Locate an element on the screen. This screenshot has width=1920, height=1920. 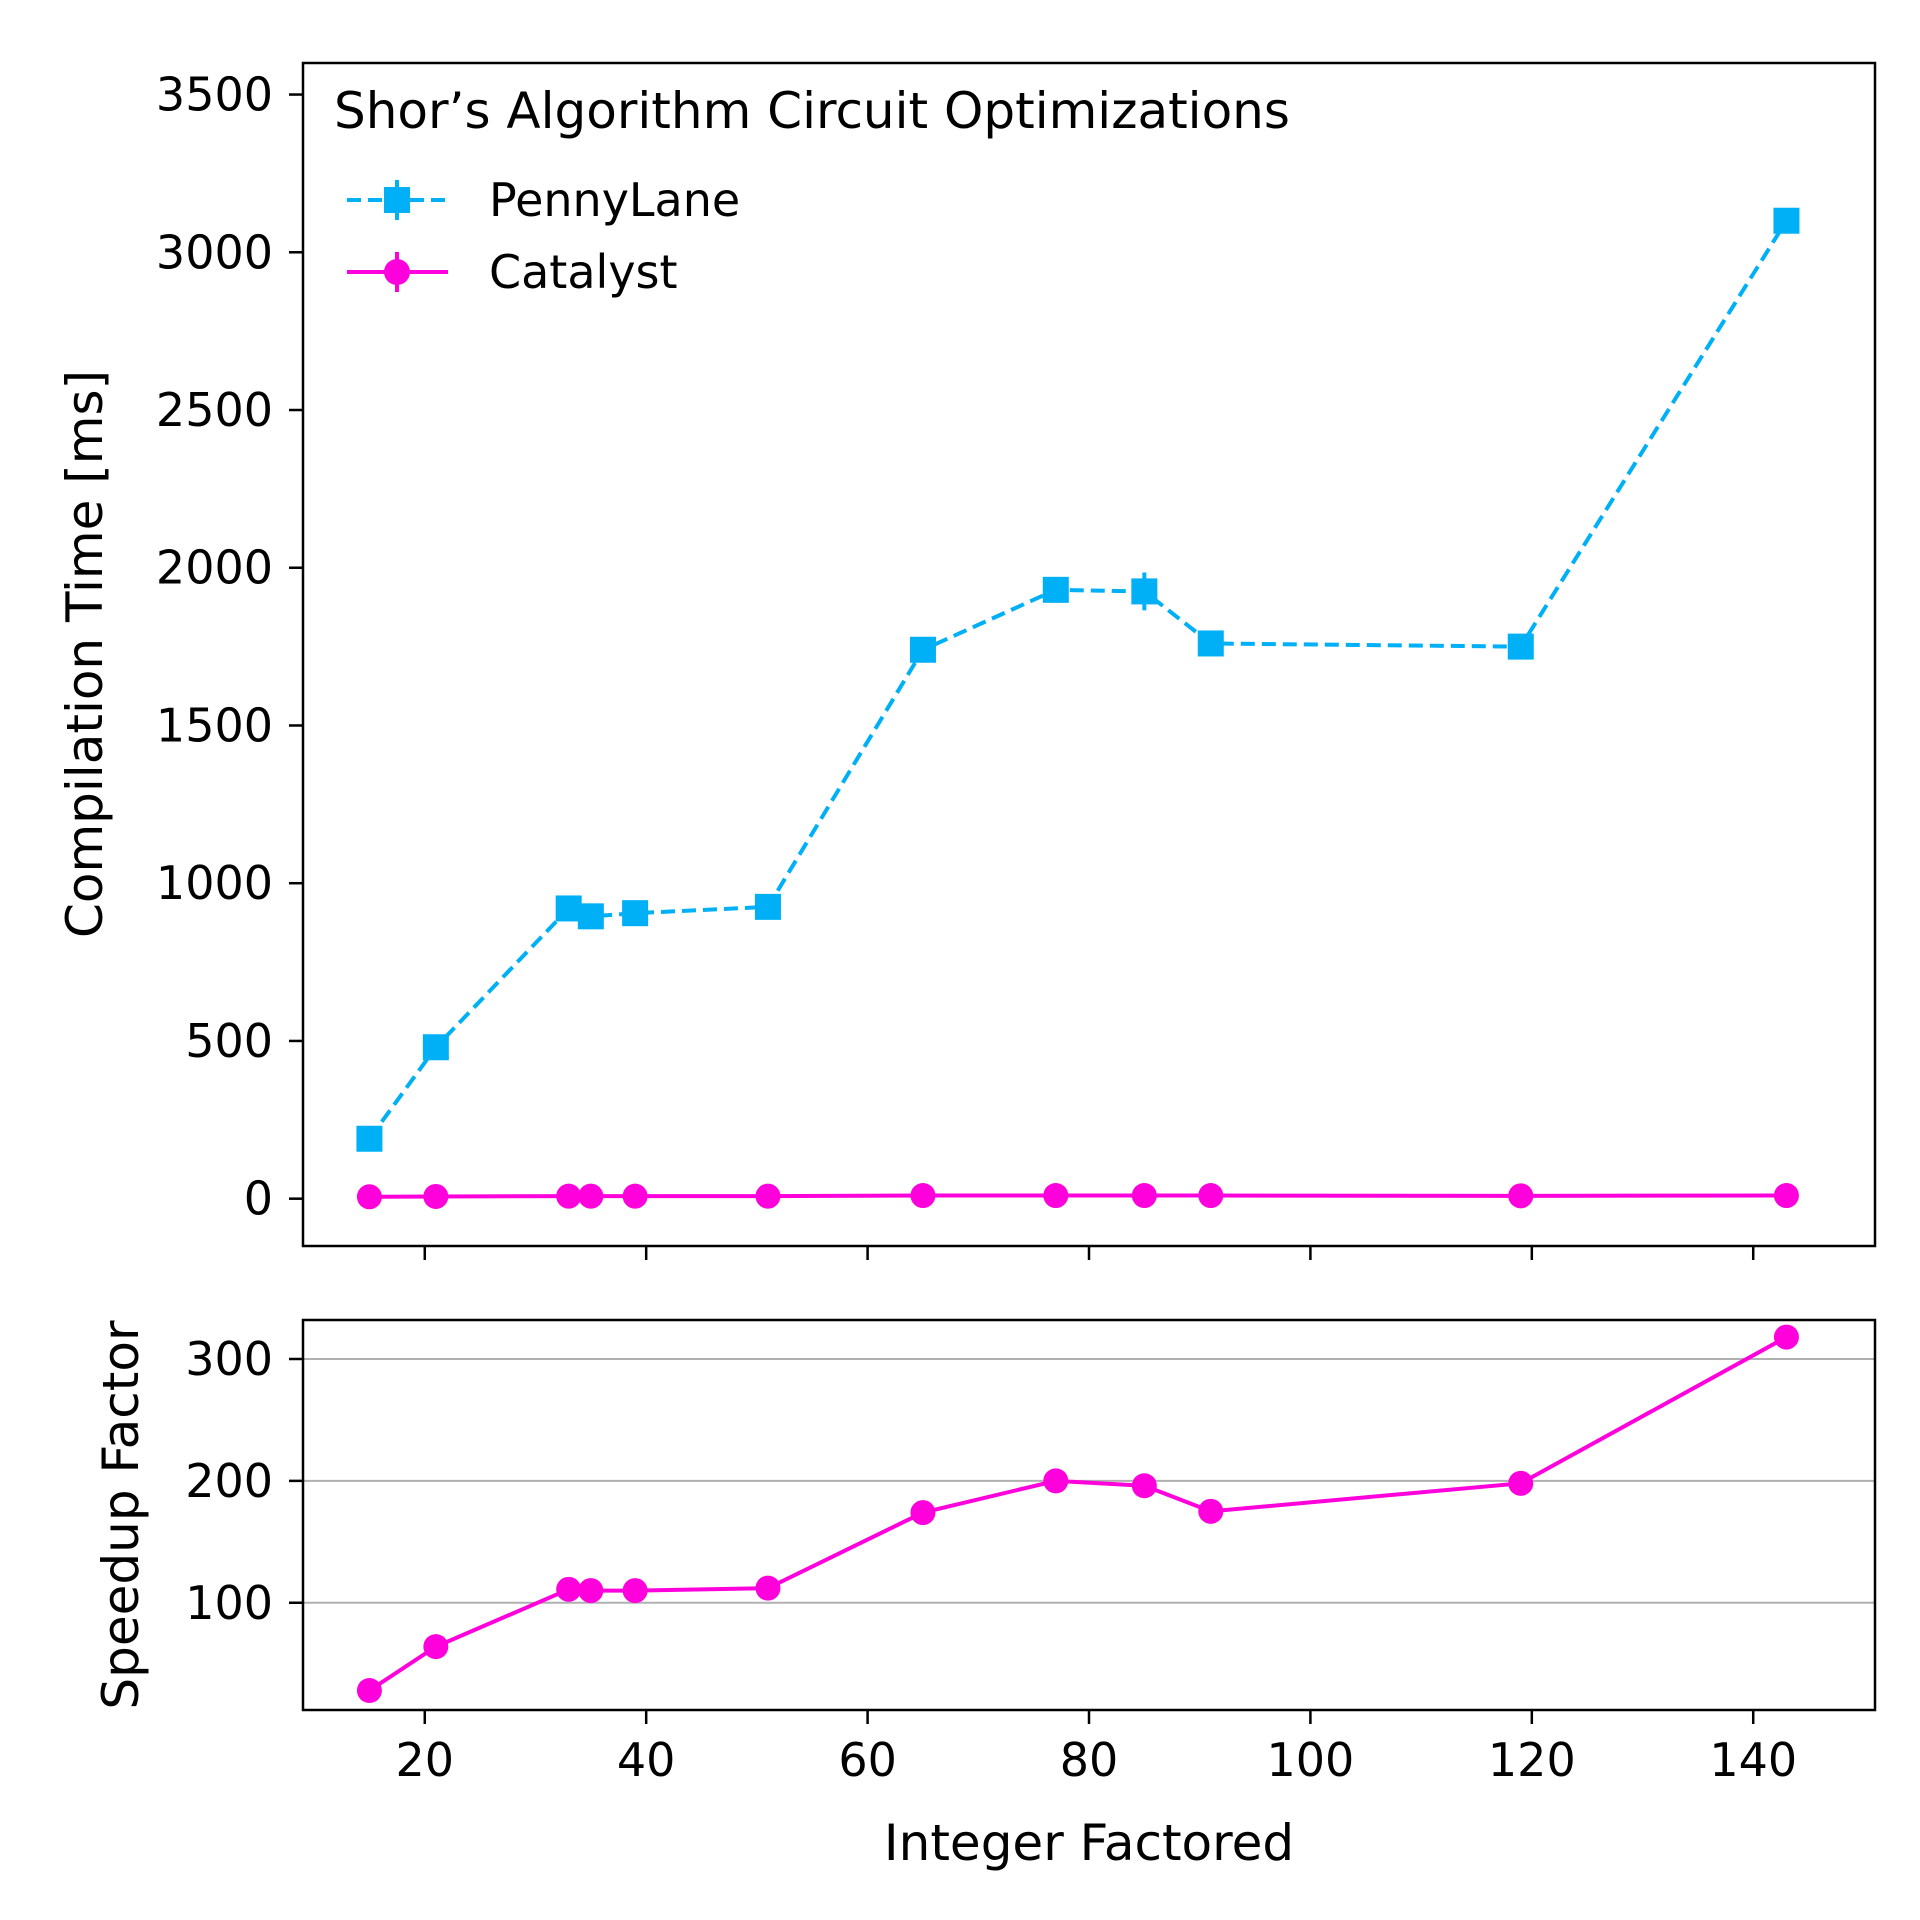
x-tick-label-20: 20 is located at coordinates (425, 1760).